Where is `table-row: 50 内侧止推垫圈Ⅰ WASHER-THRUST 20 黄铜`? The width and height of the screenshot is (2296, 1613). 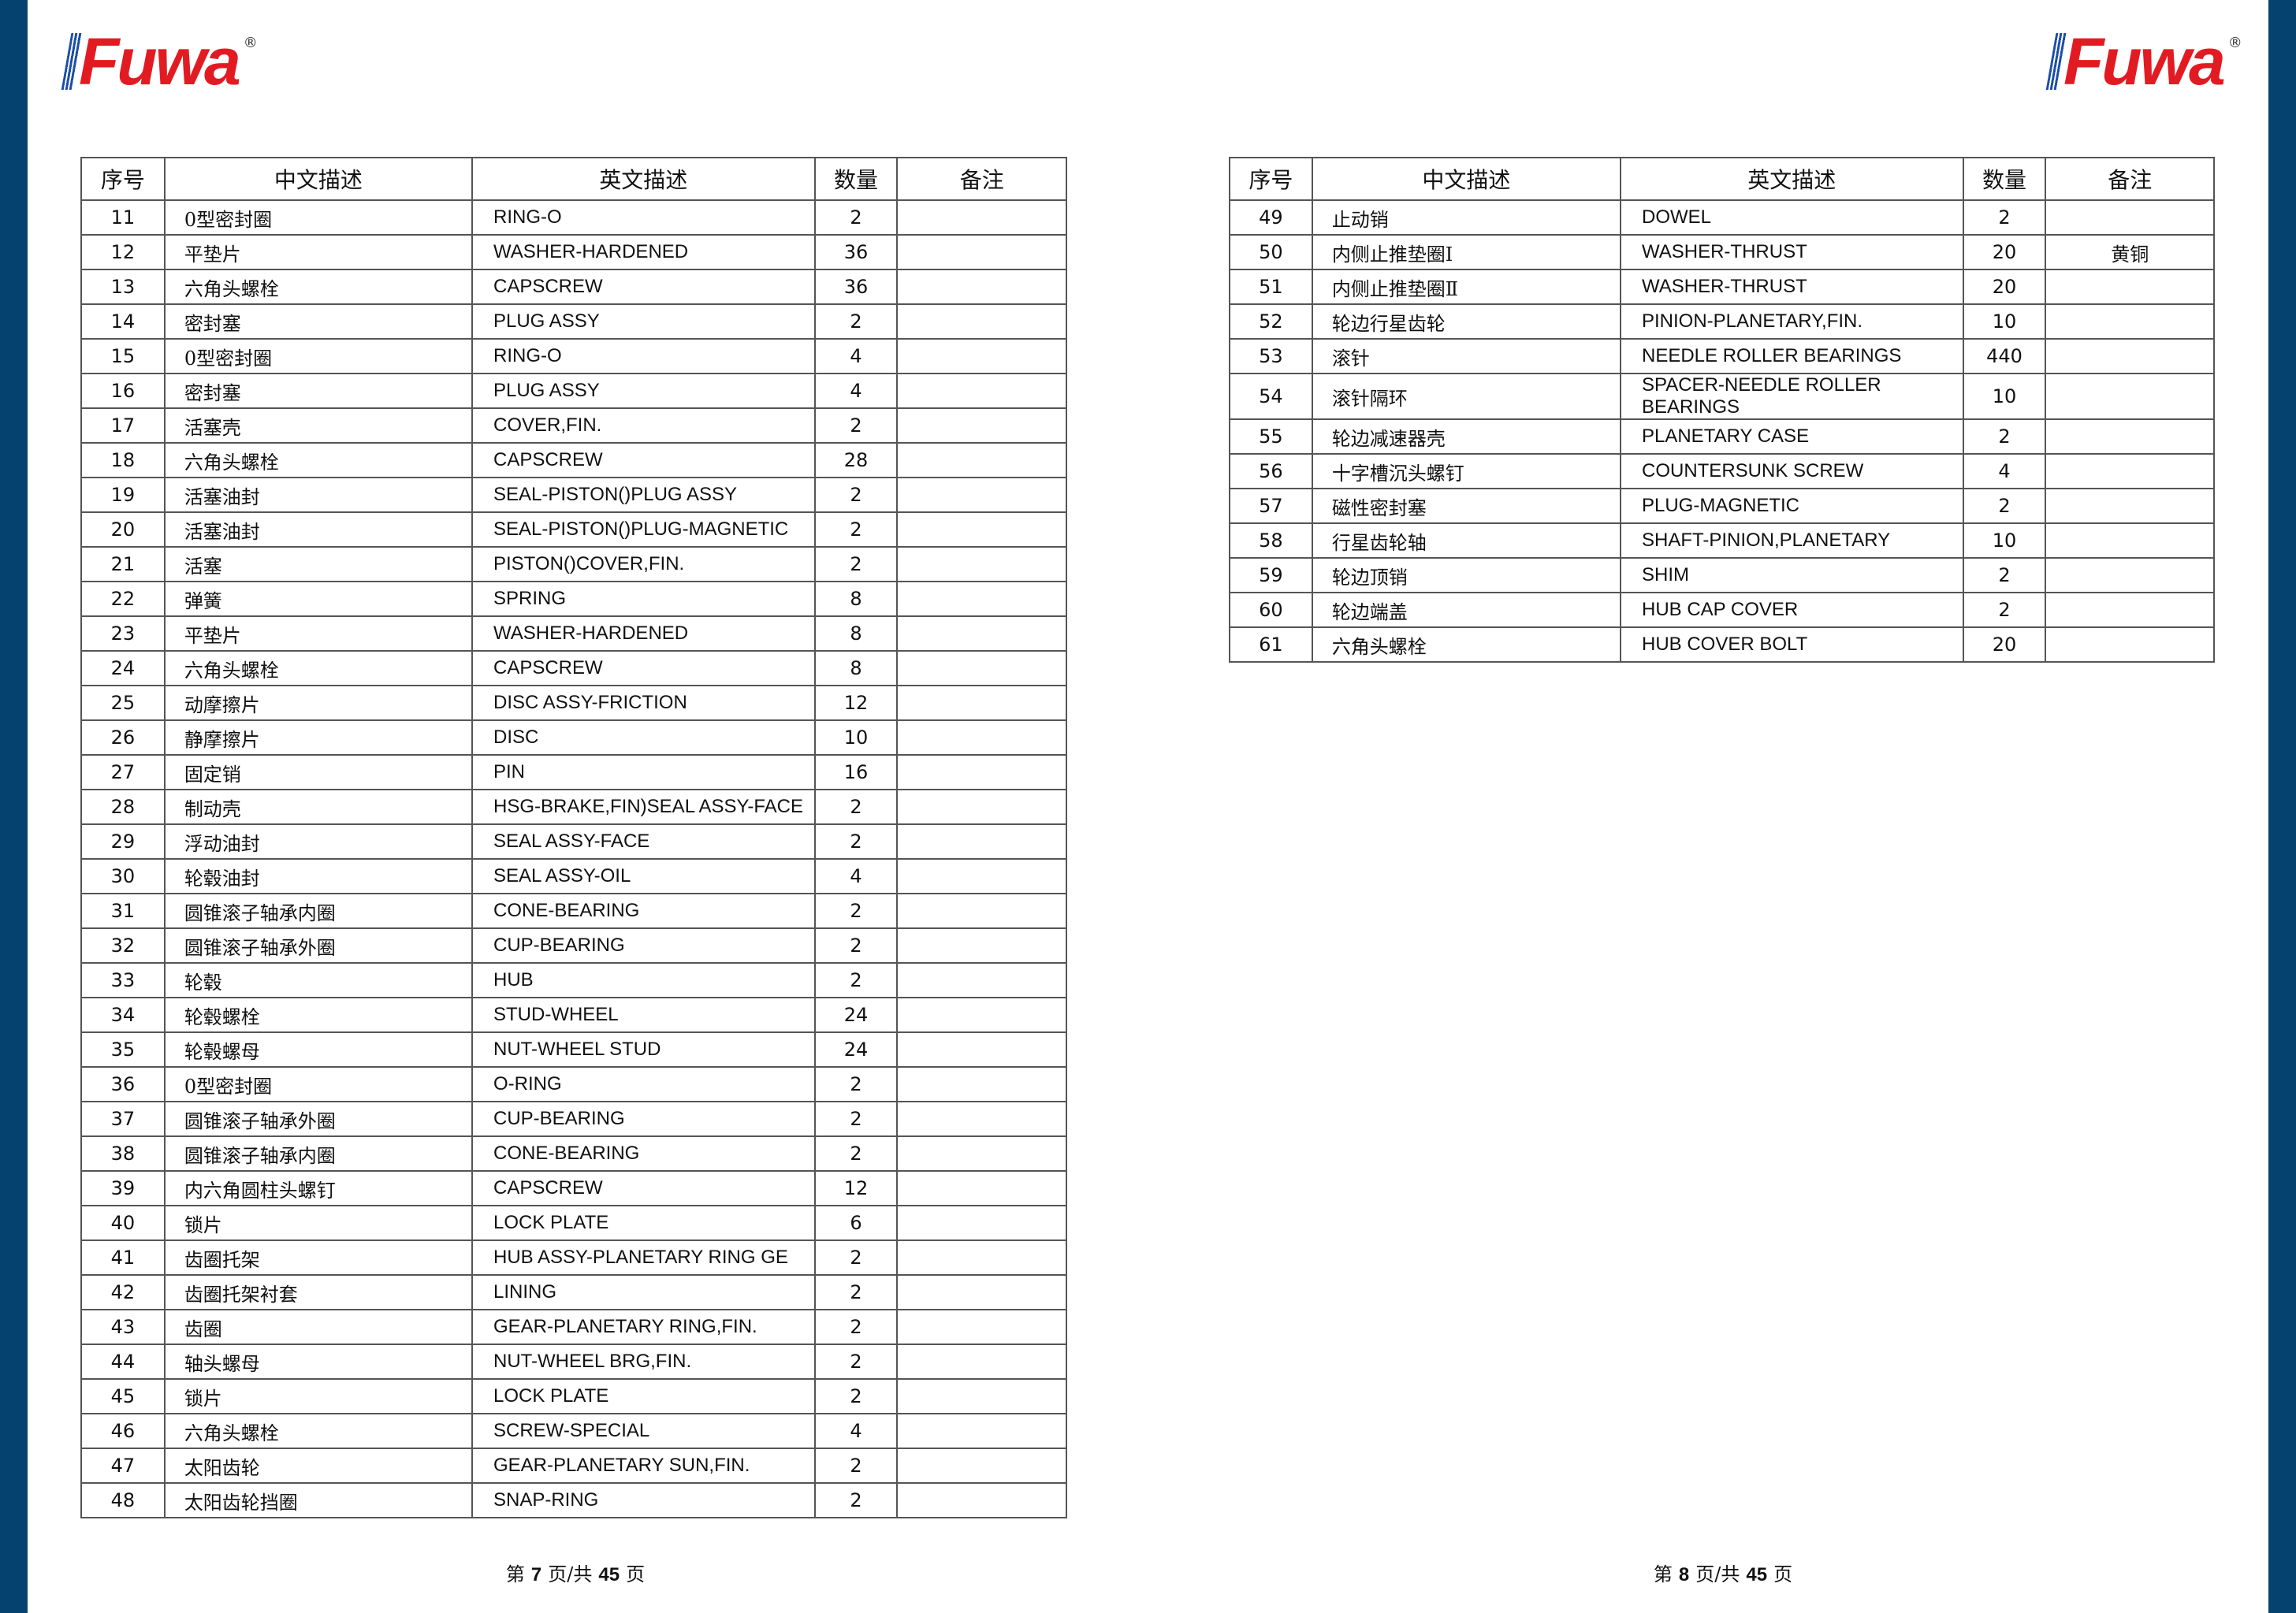 table-row: 50 内侧止推垫圈Ⅰ WASHER-THRUST 20 黄铜 is located at coordinates (1722, 252).